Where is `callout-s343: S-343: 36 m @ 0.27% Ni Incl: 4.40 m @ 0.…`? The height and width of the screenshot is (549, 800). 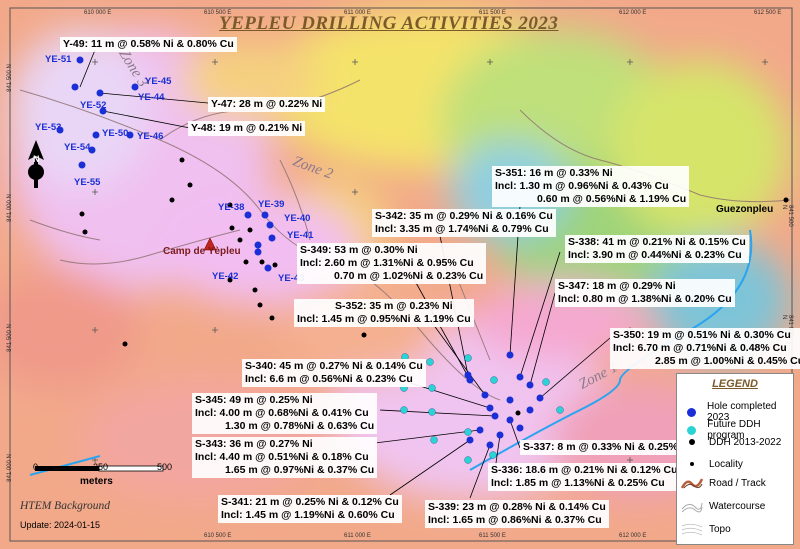 callout-s343: S-343: 36 m @ 0.27% Ni Incl: 4.40 m @ 0.… is located at coordinates (285, 457).